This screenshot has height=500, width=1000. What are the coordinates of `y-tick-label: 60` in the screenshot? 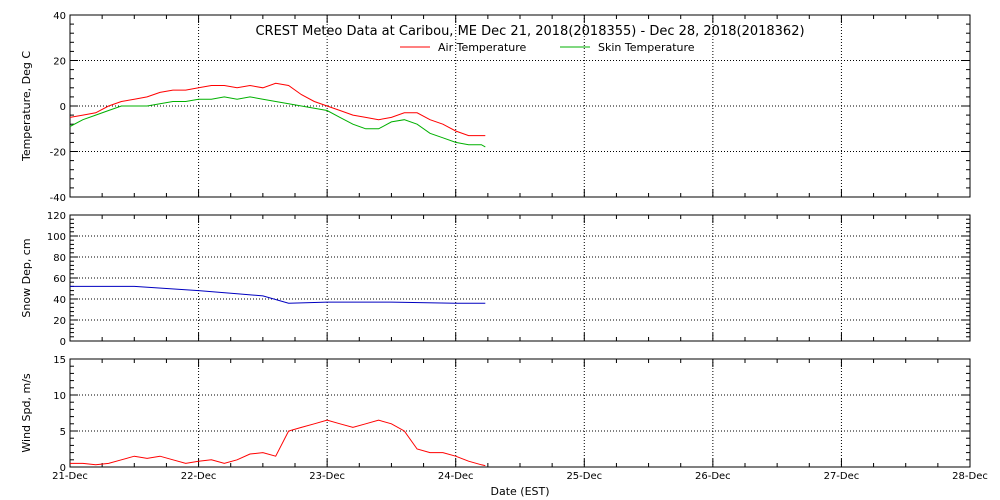 It's located at (59, 279).